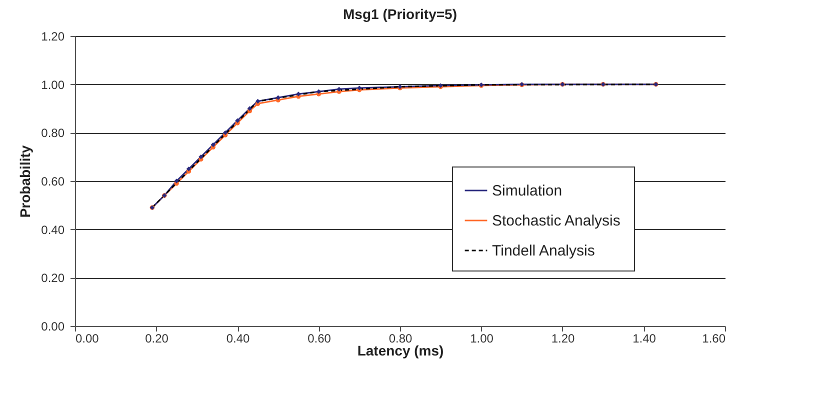  I want to click on x-tick-label: 0.00, so click(88, 339).